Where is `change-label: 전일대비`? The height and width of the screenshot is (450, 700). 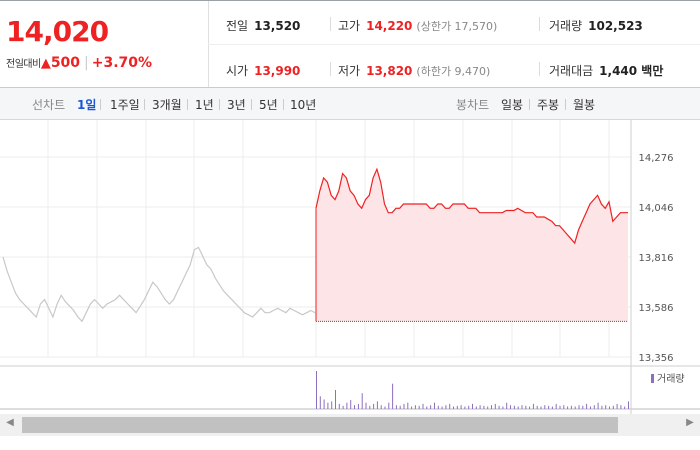 change-label: 전일대비 is located at coordinates (23, 64).